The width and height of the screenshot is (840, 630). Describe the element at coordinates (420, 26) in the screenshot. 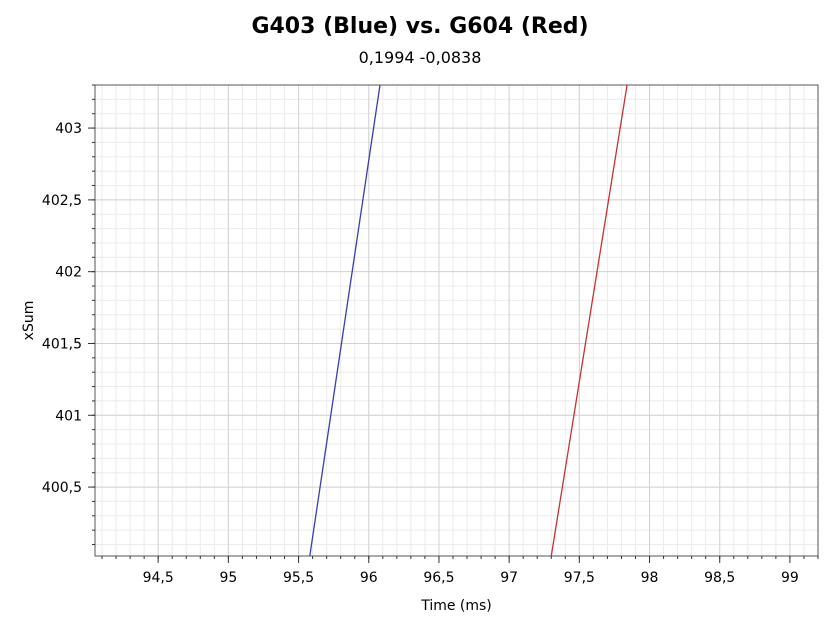

I see `chart-title: G403 (Blue) vs. G604 (Red)` at that location.